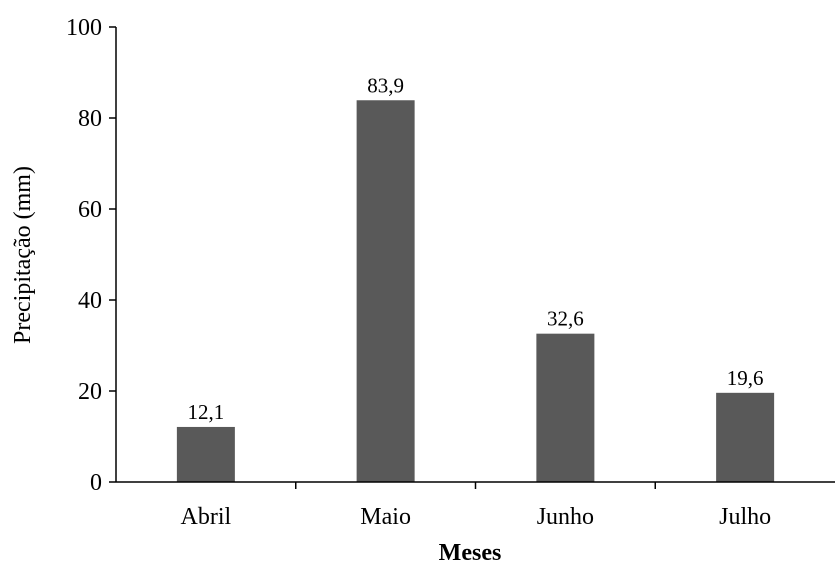 The height and width of the screenshot is (566, 837). I want to click on y-tick-label: 20, so click(90, 392).